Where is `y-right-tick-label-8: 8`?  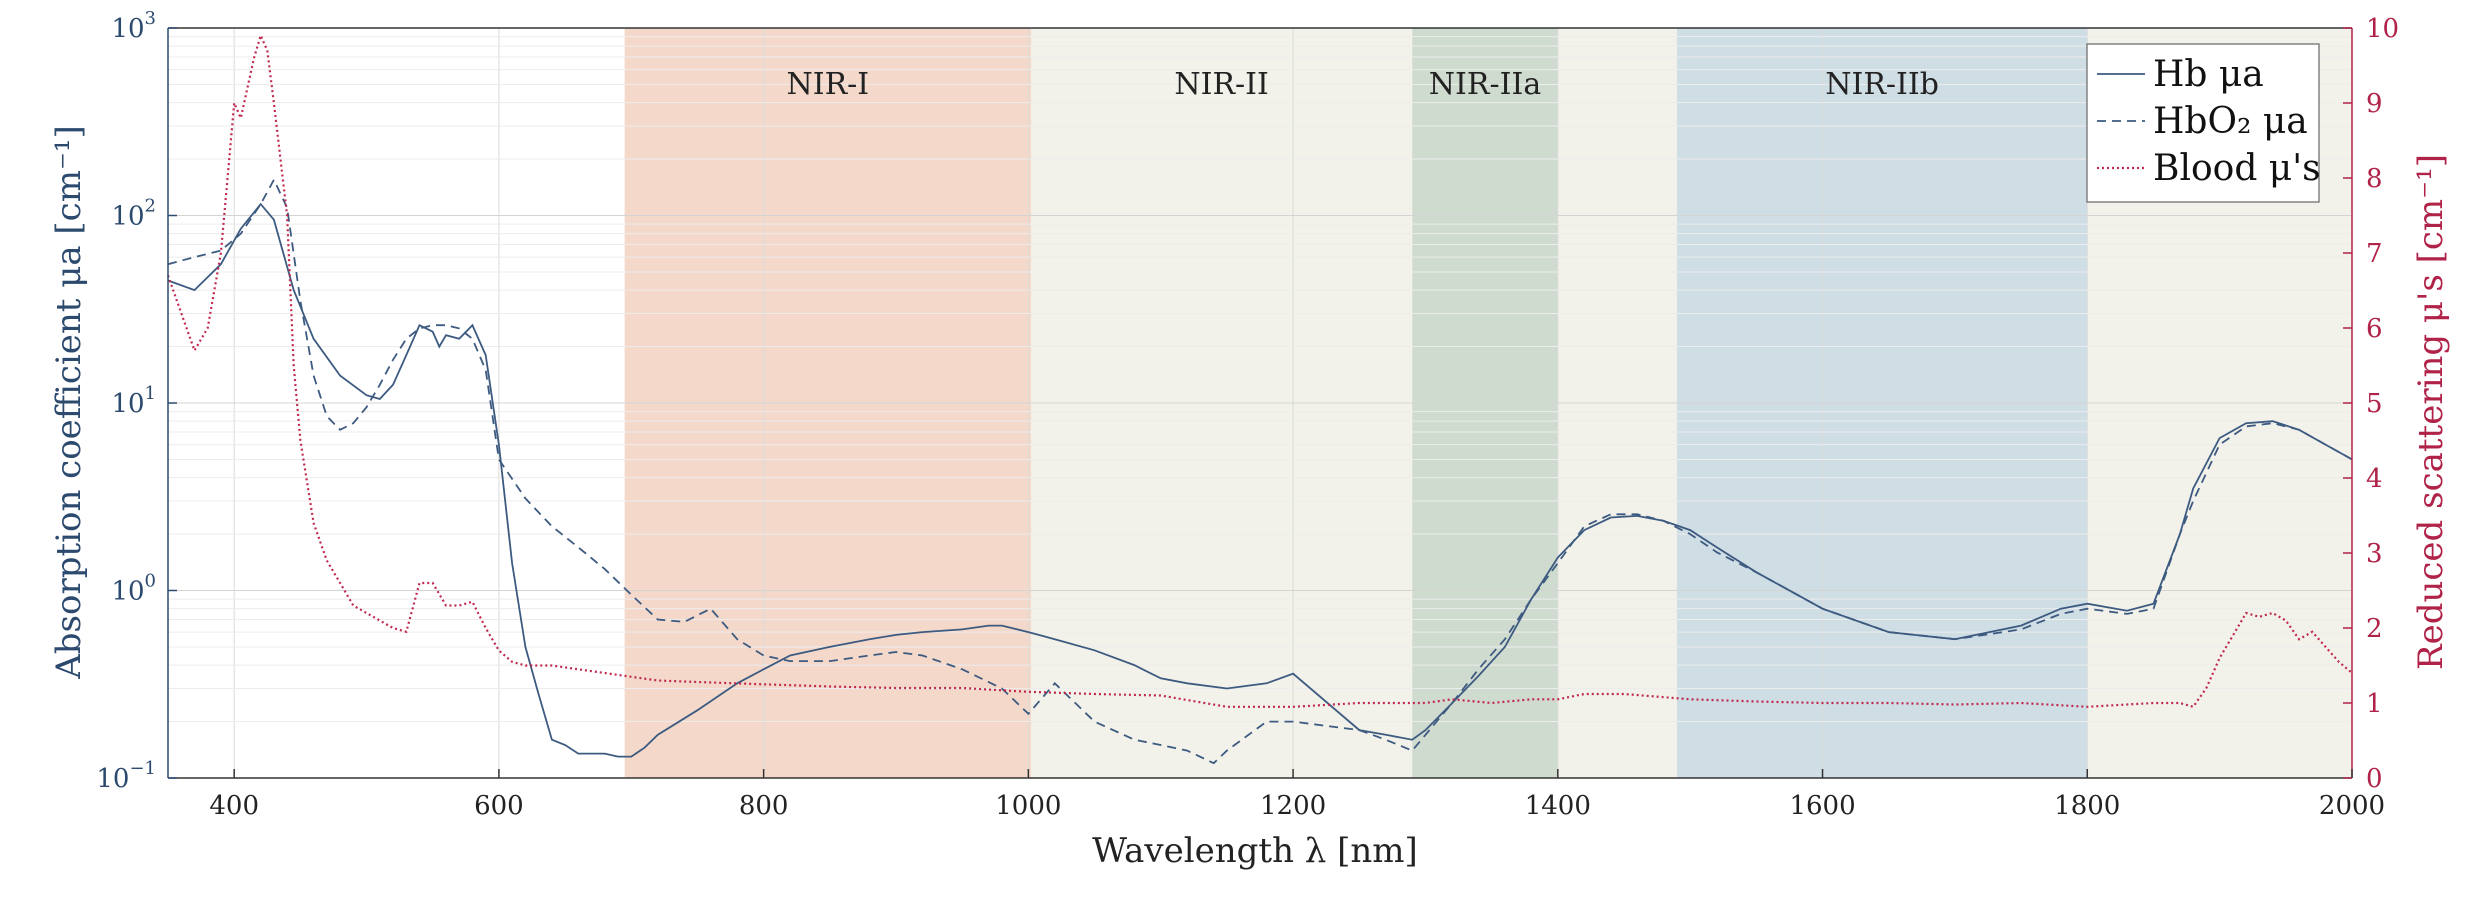
y-right-tick-label-8: 8 is located at coordinates (2374, 179).